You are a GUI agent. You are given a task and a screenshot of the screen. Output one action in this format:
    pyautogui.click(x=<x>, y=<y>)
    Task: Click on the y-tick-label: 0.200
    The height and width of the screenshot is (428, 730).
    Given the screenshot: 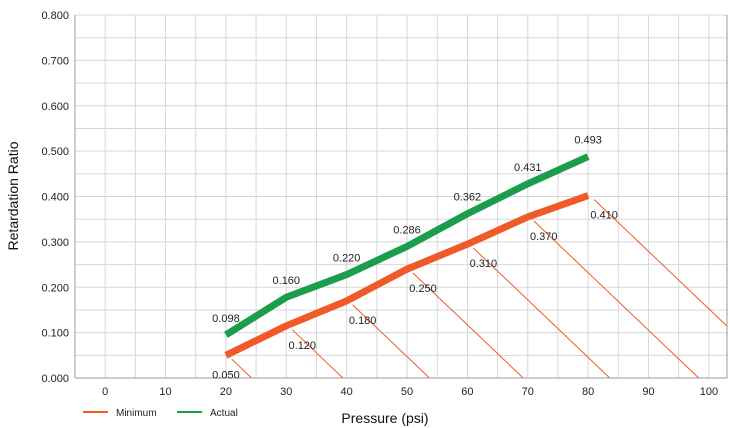 What is the action you would take?
    pyautogui.click(x=55, y=288)
    